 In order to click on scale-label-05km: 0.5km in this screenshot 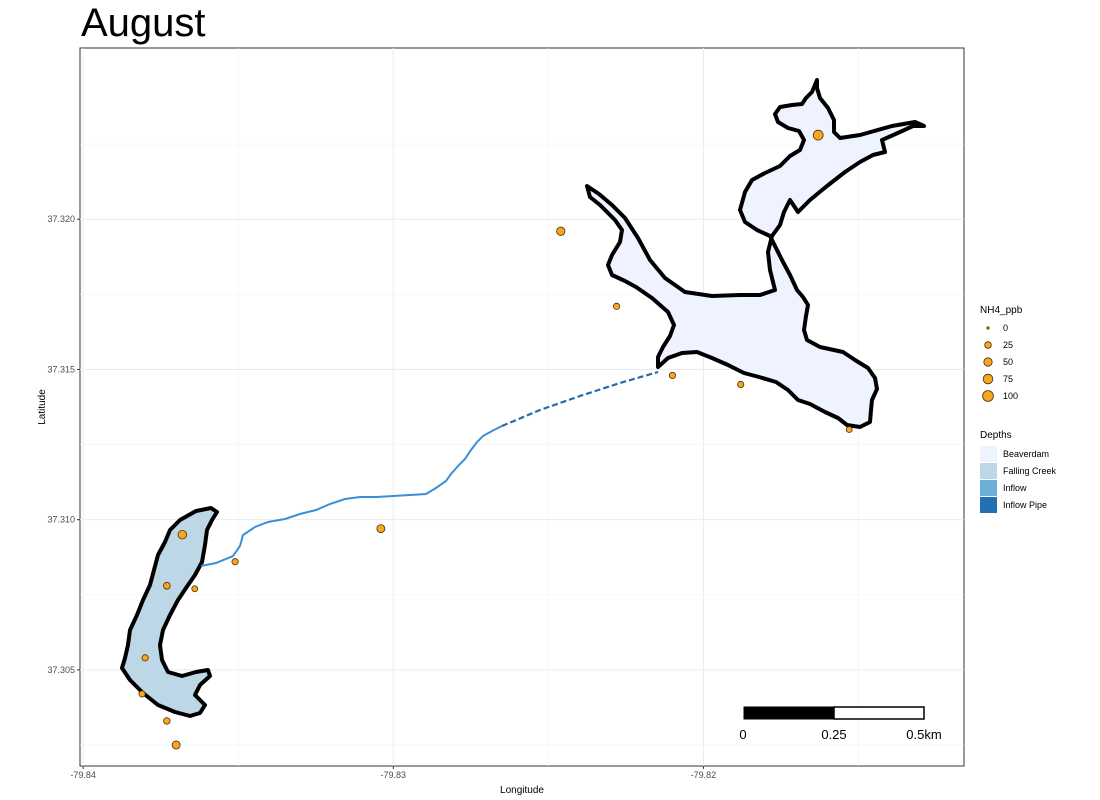, I will do `click(923, 734)`.